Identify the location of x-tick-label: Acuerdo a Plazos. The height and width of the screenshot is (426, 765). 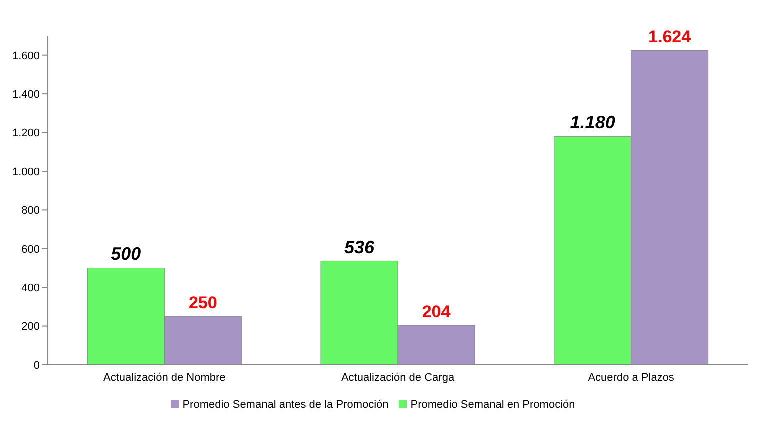
(631, 378).